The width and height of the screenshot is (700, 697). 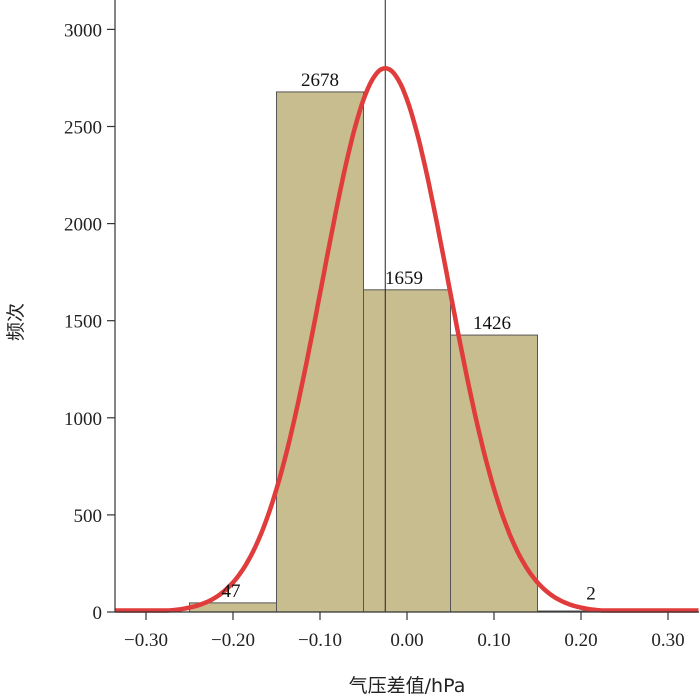 I want to click on x-axis-title: 气压差值/hPa, so click(x=407, y=686).